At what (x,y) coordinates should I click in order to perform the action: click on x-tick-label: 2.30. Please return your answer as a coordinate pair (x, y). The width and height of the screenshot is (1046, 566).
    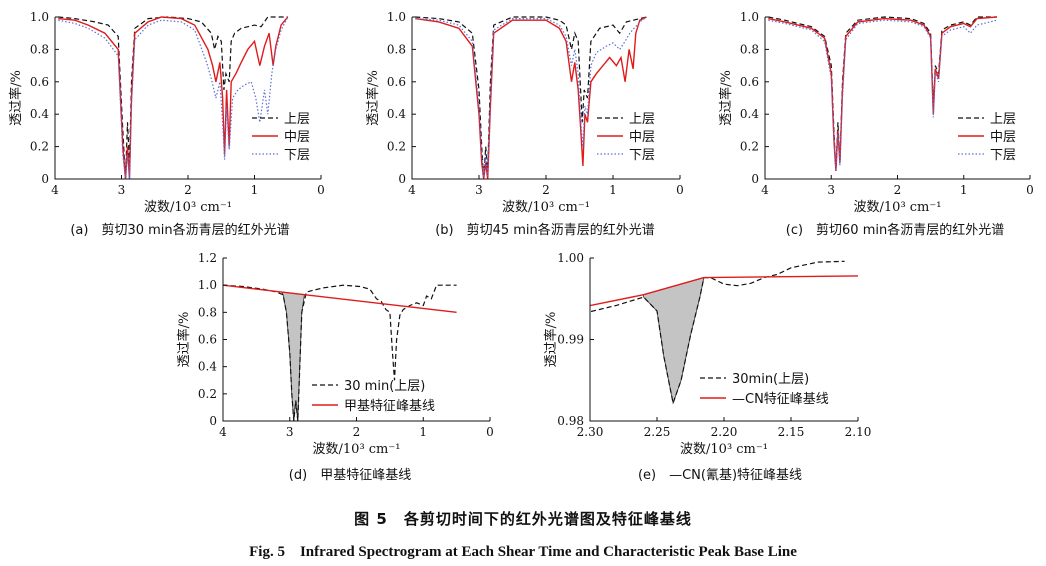
    Looking at the image, I should click on (590, 432).